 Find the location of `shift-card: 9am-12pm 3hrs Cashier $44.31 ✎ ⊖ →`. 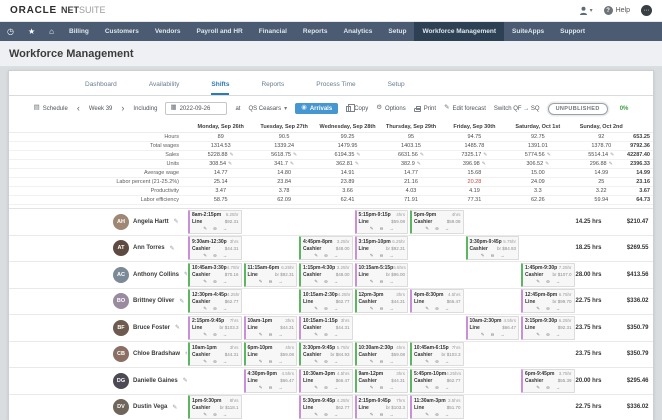

shift-card: 9am-12pm 3hrs Cashier $44.31 ✎ ⊖ → is located at coordinates (381, 380).